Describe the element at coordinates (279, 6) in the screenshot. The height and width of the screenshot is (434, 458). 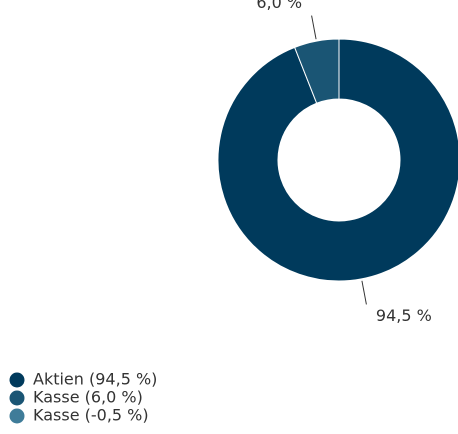
I see `data-label: 6,0 %` at that location.